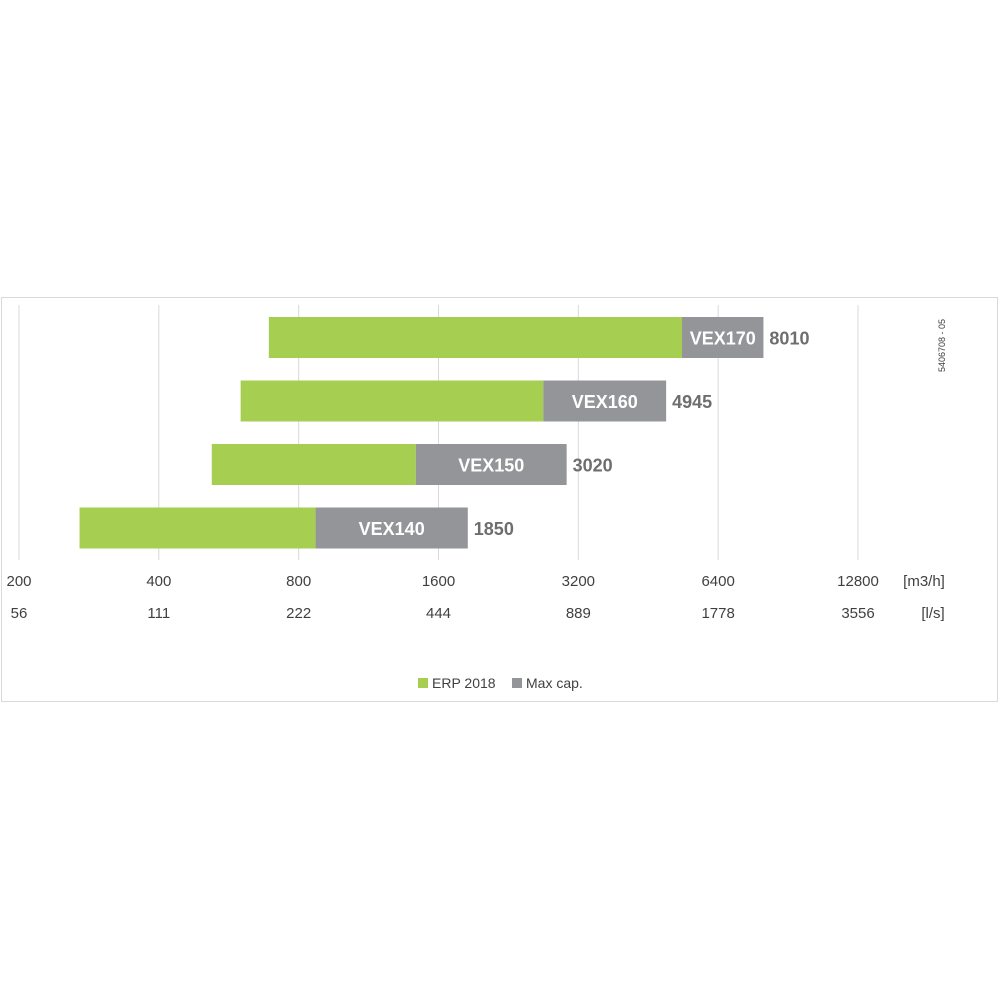  I want to click on x-tick-label-m3h: 6400, so click(717, 581).